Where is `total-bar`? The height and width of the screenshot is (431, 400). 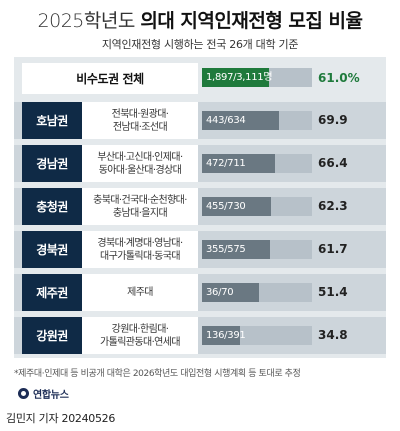
total-bar is located at coordinates (236, 77).